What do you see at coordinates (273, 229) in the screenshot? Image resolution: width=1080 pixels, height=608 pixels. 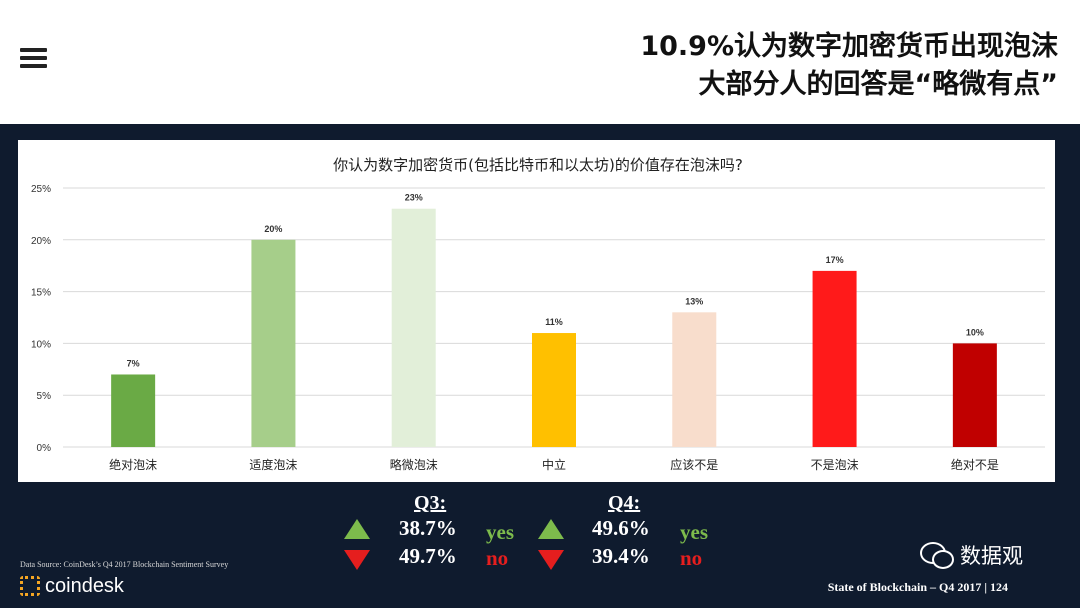 I see `data-label: 20%` at bounding box center [273, 229].